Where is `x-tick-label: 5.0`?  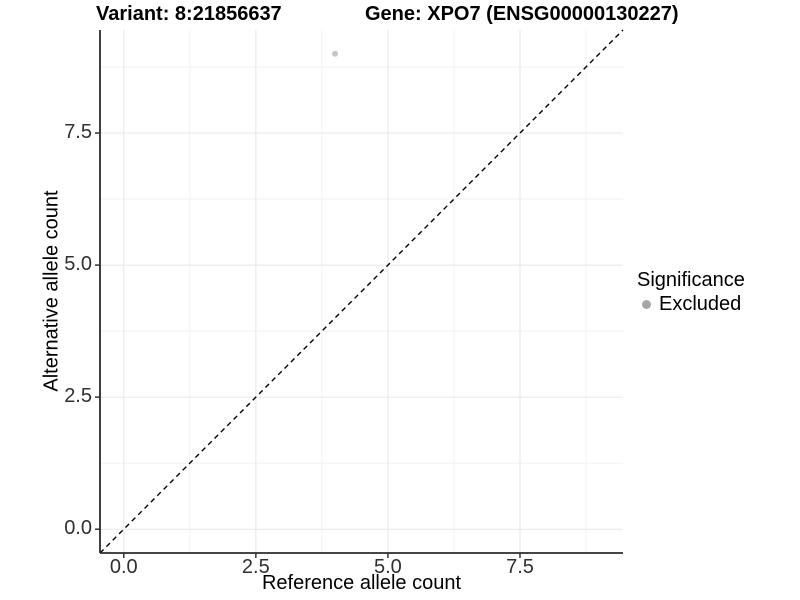
x-tick-label: 5.0 is located at coordinates (388, 567).